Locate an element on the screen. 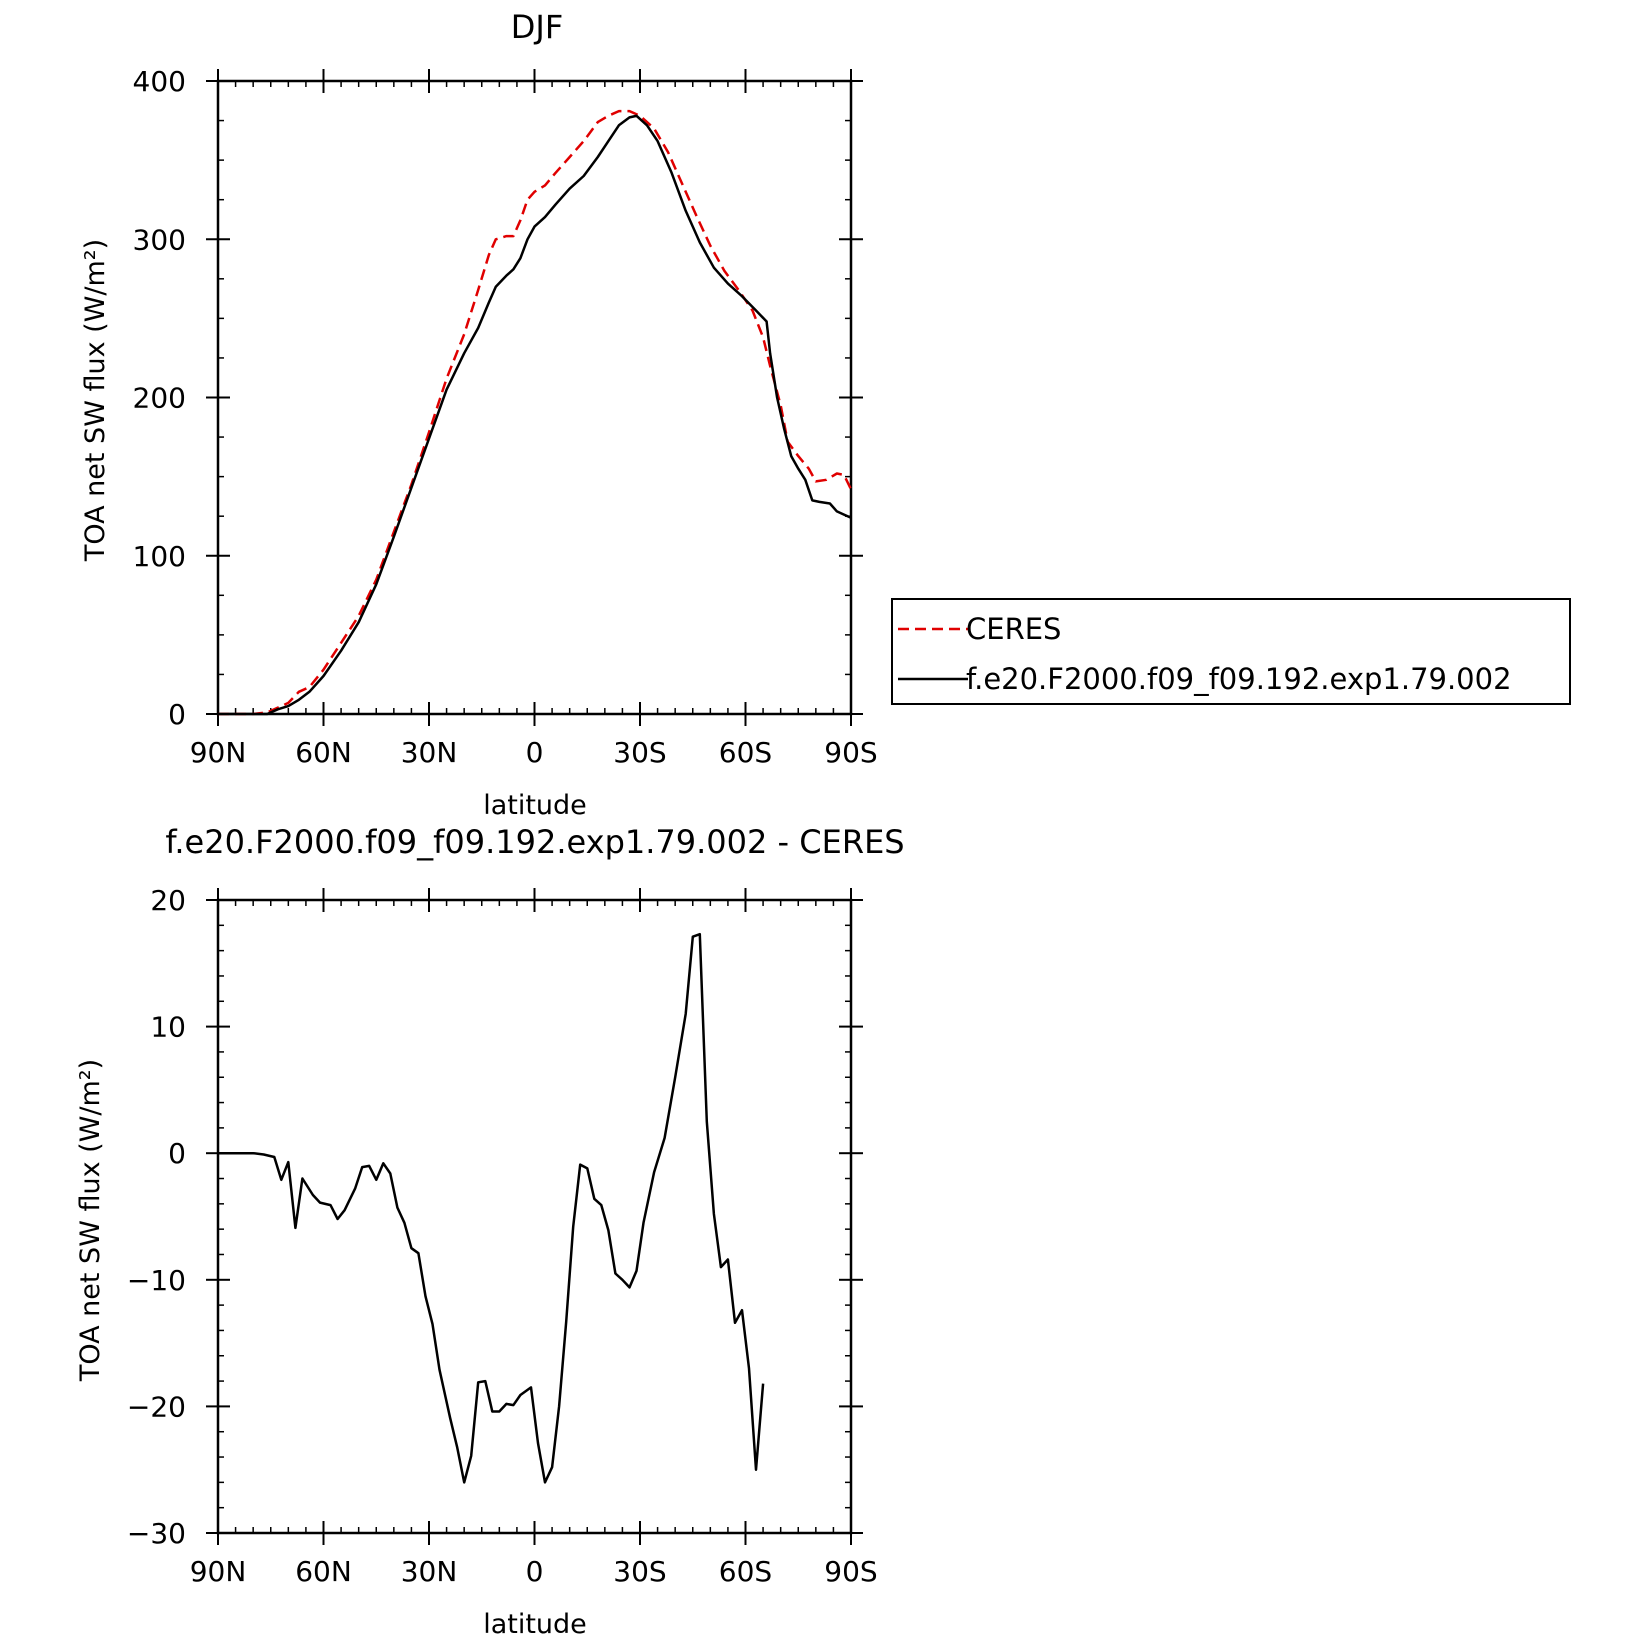  bottom-x-tick-label: 90S is located at coordinates (850, 1571).